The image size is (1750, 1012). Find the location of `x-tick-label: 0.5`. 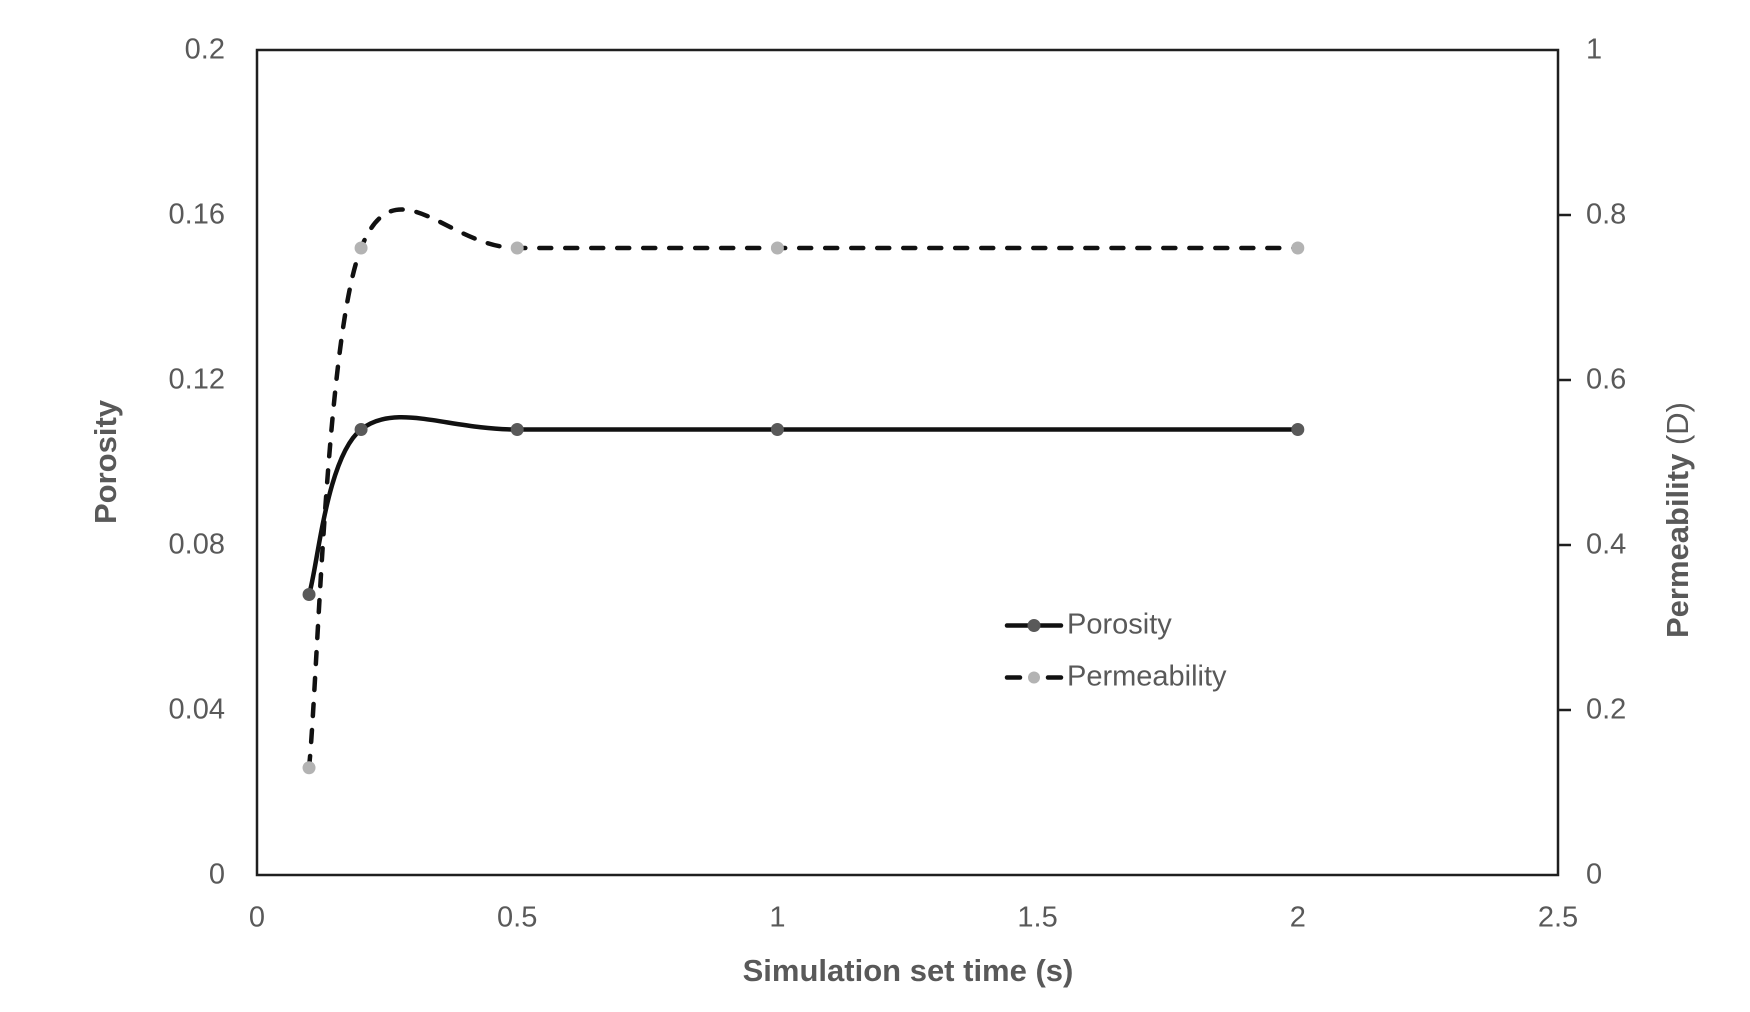

x-tick-label: 0.5 is located at coordinates (517, 917).